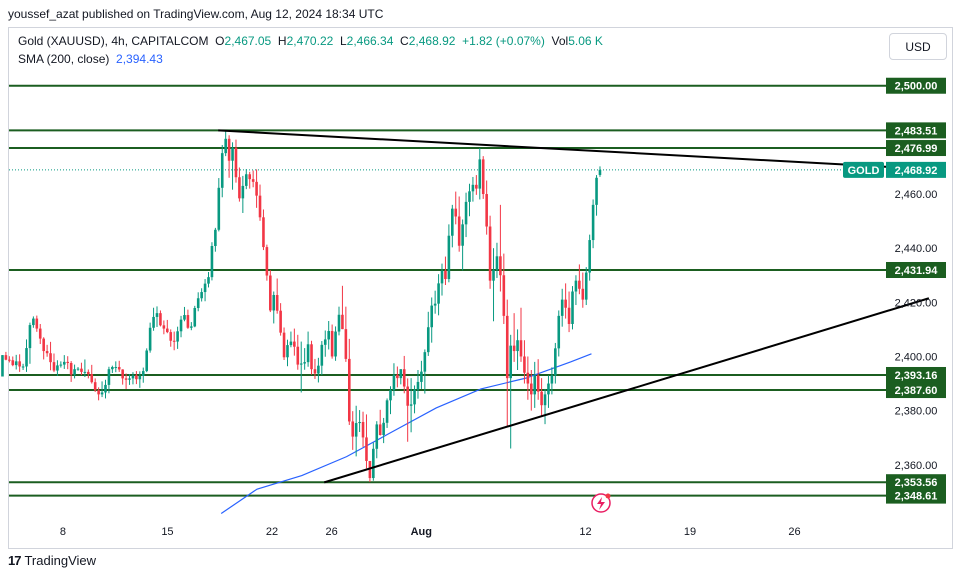  What do you see at coordinates (916, 391) in the screenshot?
I see `level-tag-label-5: 2,387.60` at bounding box center [916, 391].